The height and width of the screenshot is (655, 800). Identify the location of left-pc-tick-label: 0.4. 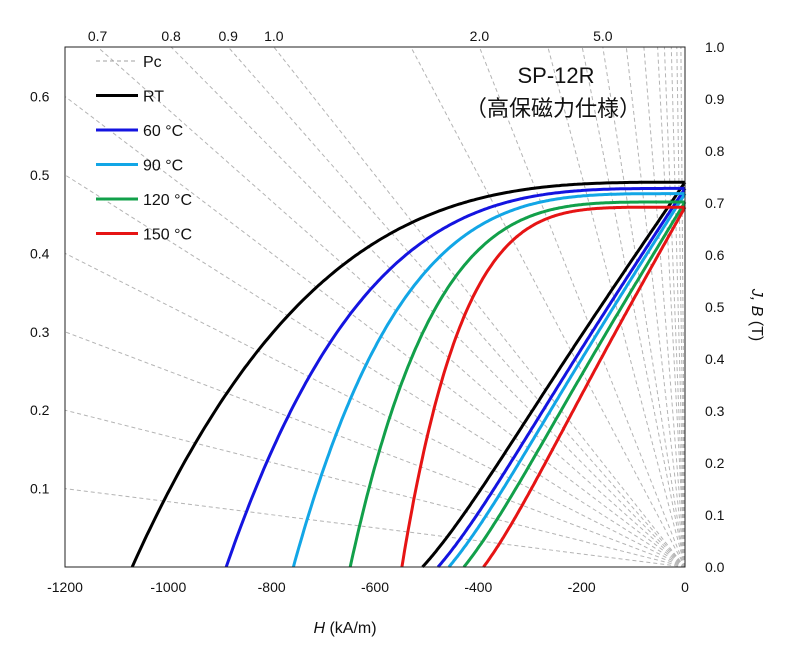
(40, 253).